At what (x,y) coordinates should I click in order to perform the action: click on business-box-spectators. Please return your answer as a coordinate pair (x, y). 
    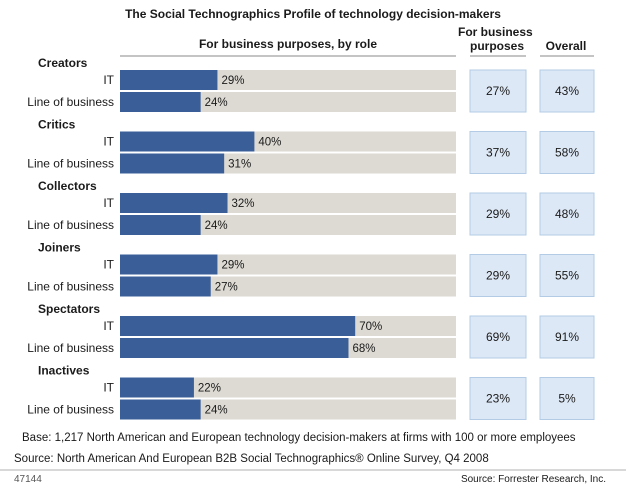
    Looking at the image, I should click on (498, 337).